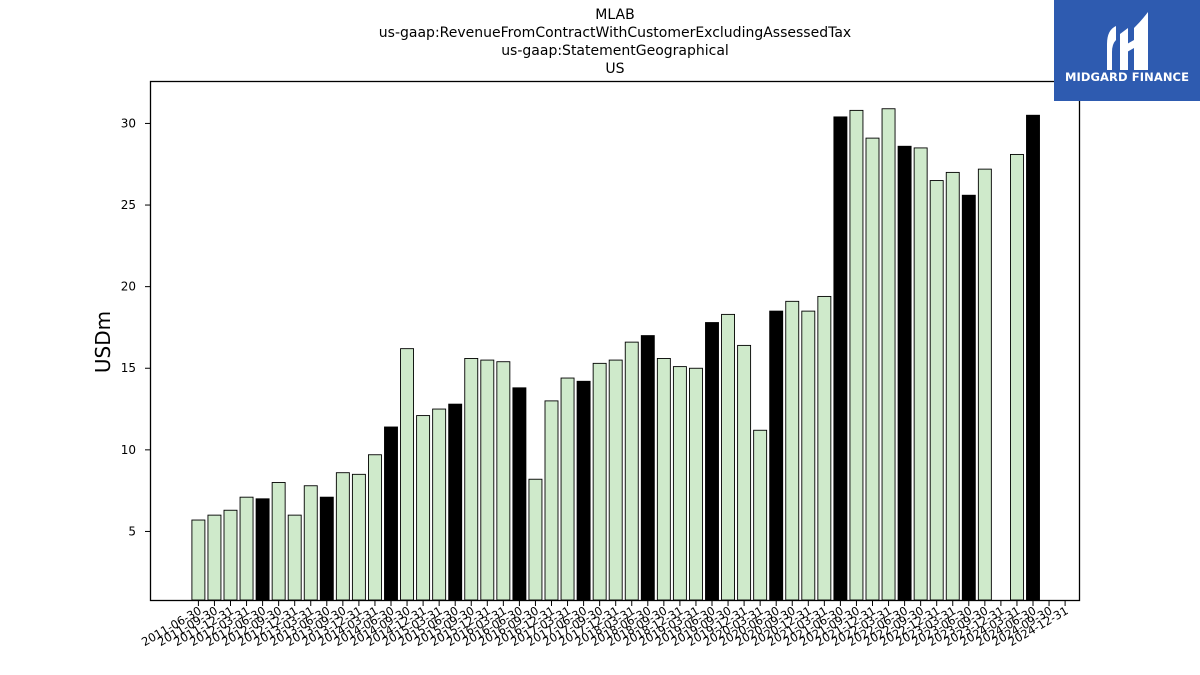  Describe the element at coordinates (615, 15) in the screenshot. I see `title-line-ticker: MLAB` at that location.